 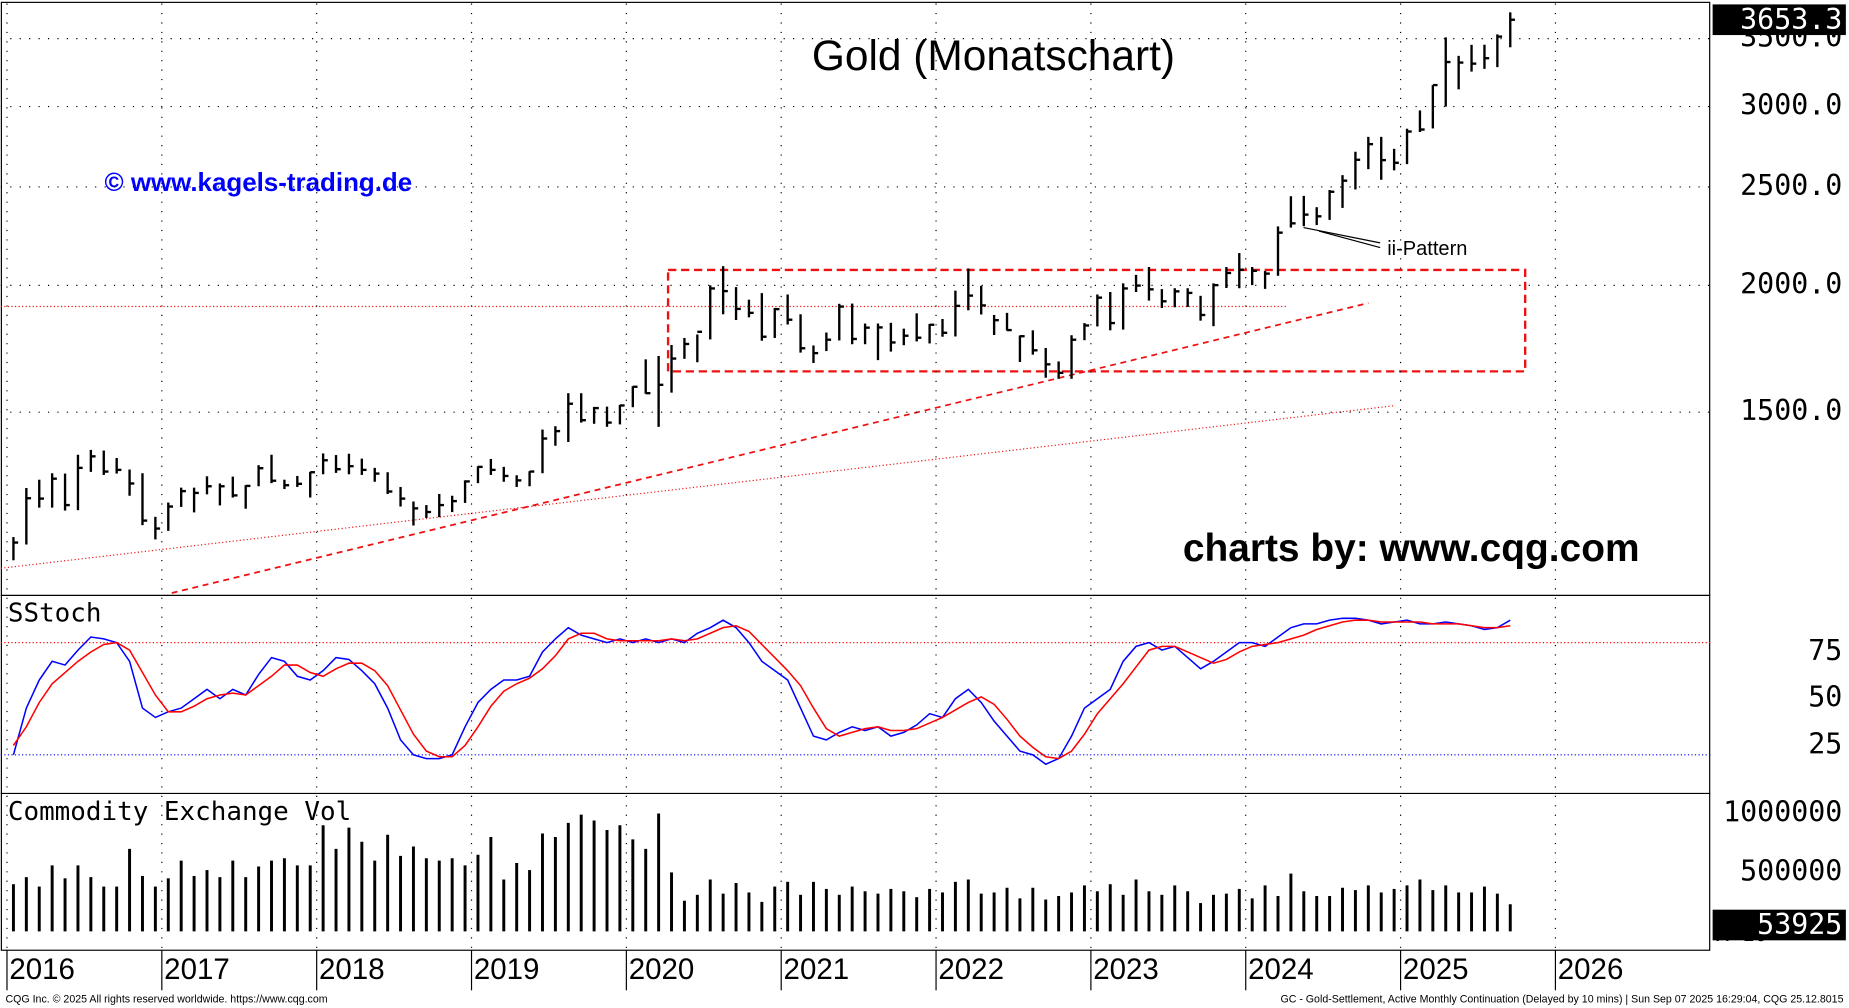 I want to click on x-tick-label: 2023, so click(x=1126, y=969).